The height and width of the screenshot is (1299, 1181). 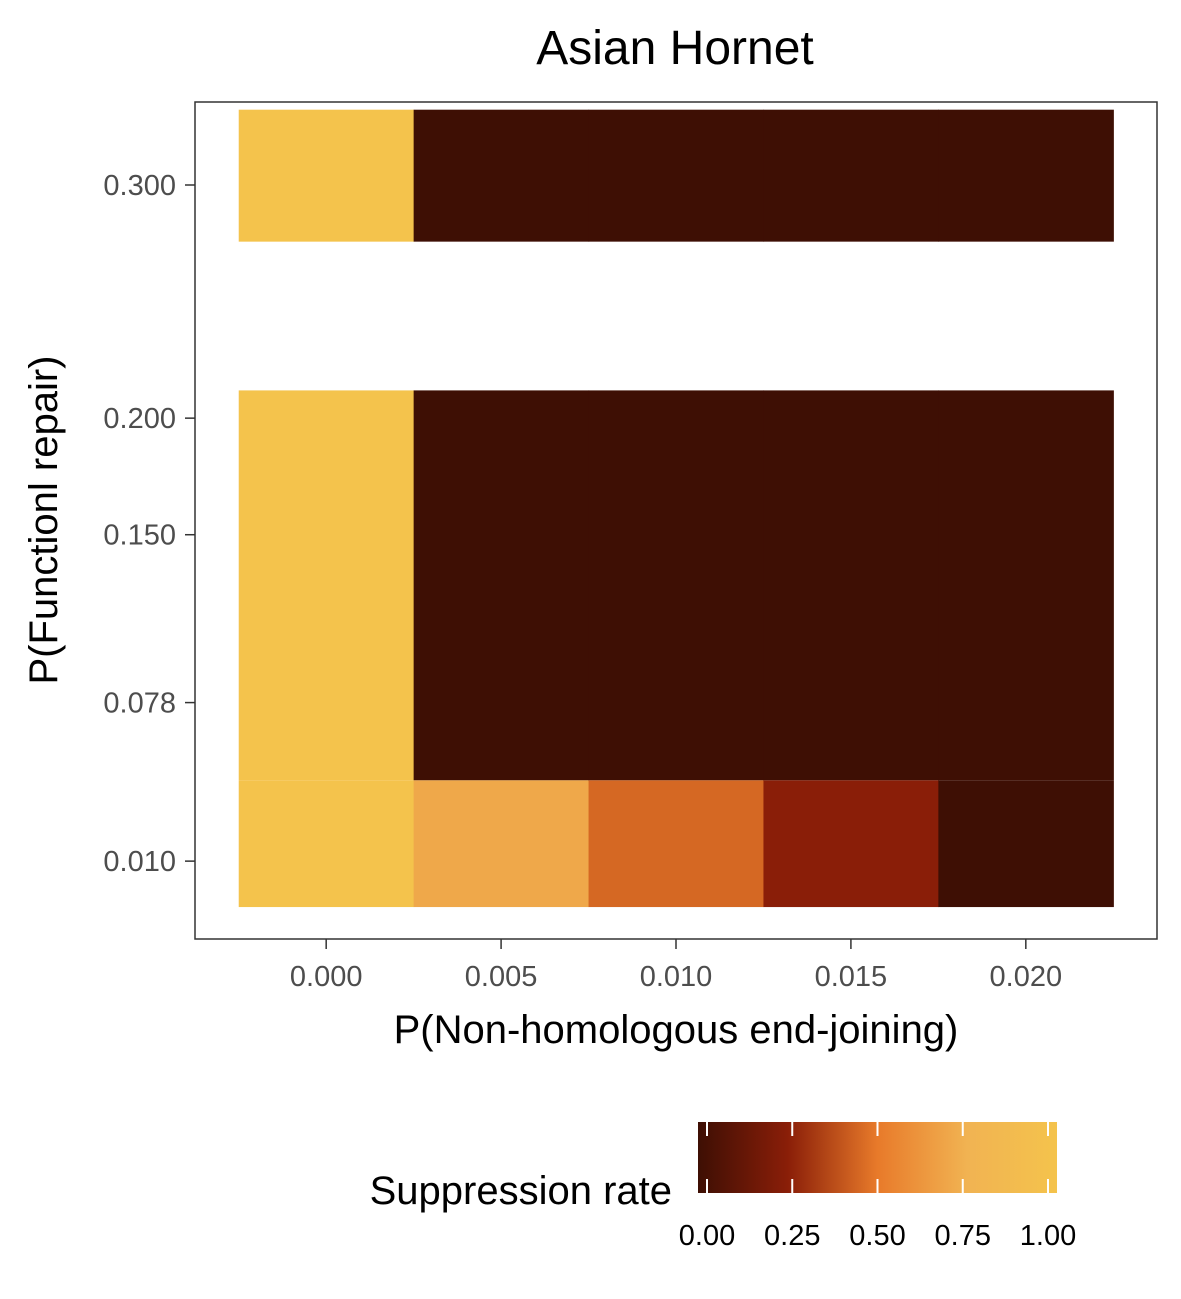 What do you see at coordinates (674, 48) in the screenshot?
I see `chart-title: Asian Hornet` at bounding box center [674, 48].